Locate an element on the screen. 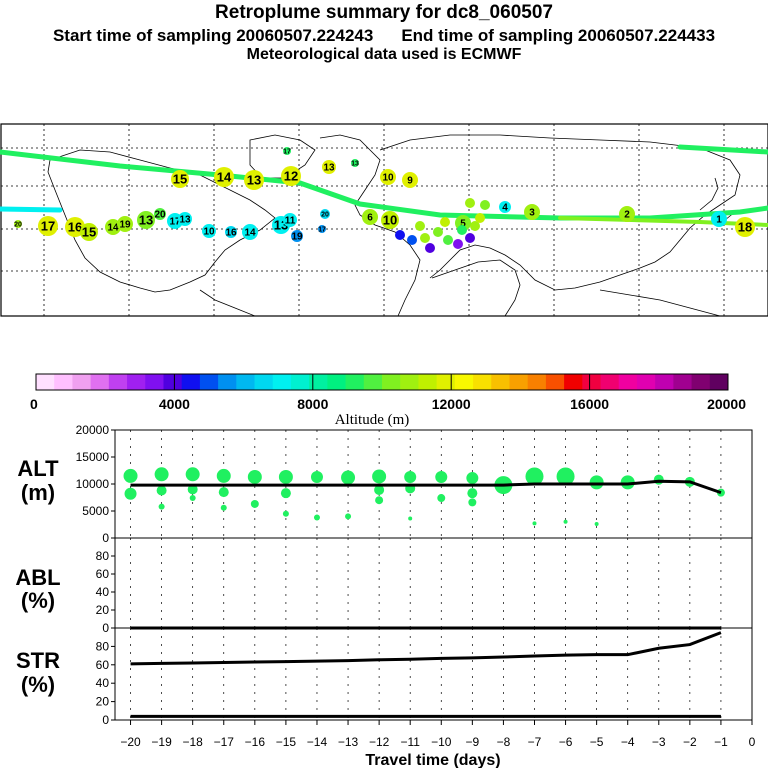 The width and height of the screenshot is (768, 768). end-time-label: End time of sampling 20060507.224433 is located at coordinates (558, 35).